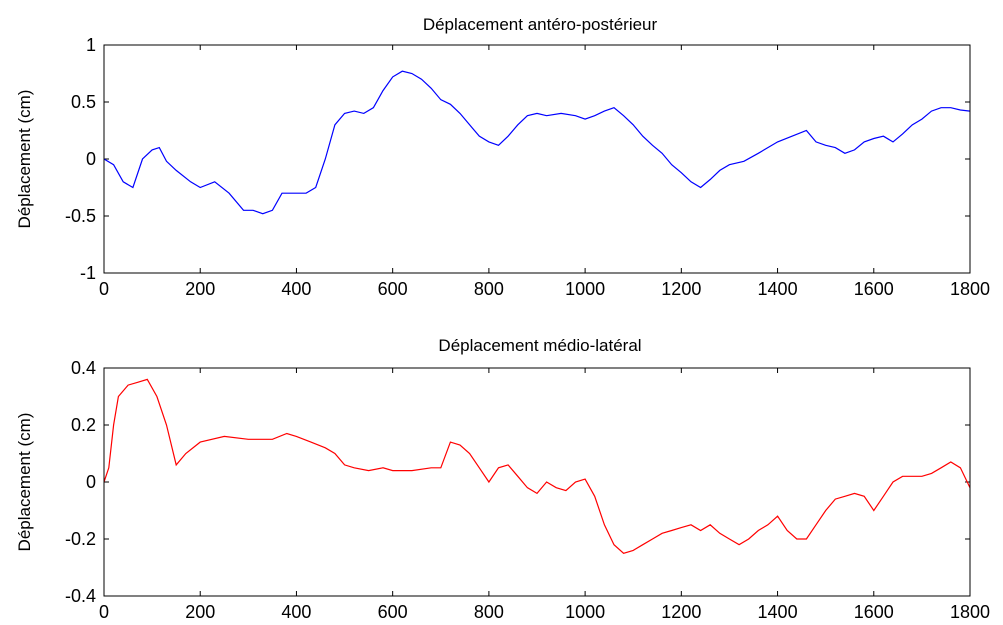 The width and height of the screenshot is (1003, 625). I want to click on y-tick-label: 0.4, so click(83, 368).